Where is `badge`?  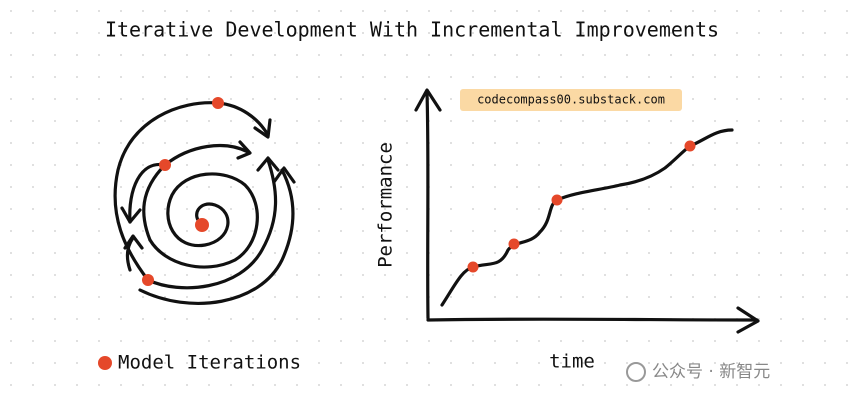 badge is located at coordinates (571, 100).